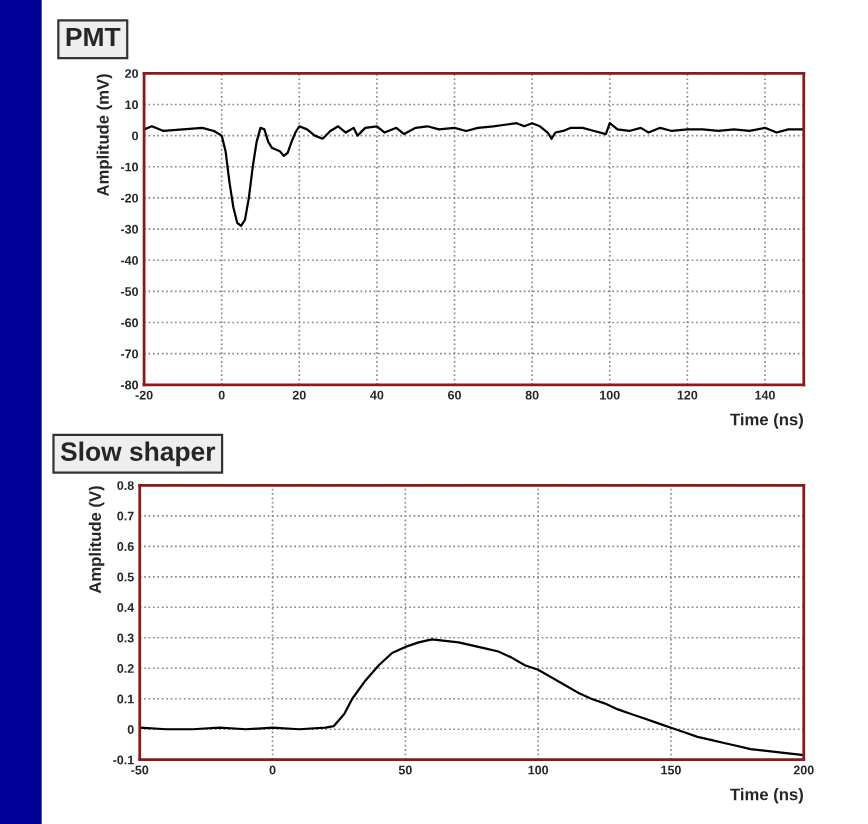  Describe the element at coordinates (104, 135) in the screenshot. I see `y-axis-title: Amplitude (mV)` at that location.